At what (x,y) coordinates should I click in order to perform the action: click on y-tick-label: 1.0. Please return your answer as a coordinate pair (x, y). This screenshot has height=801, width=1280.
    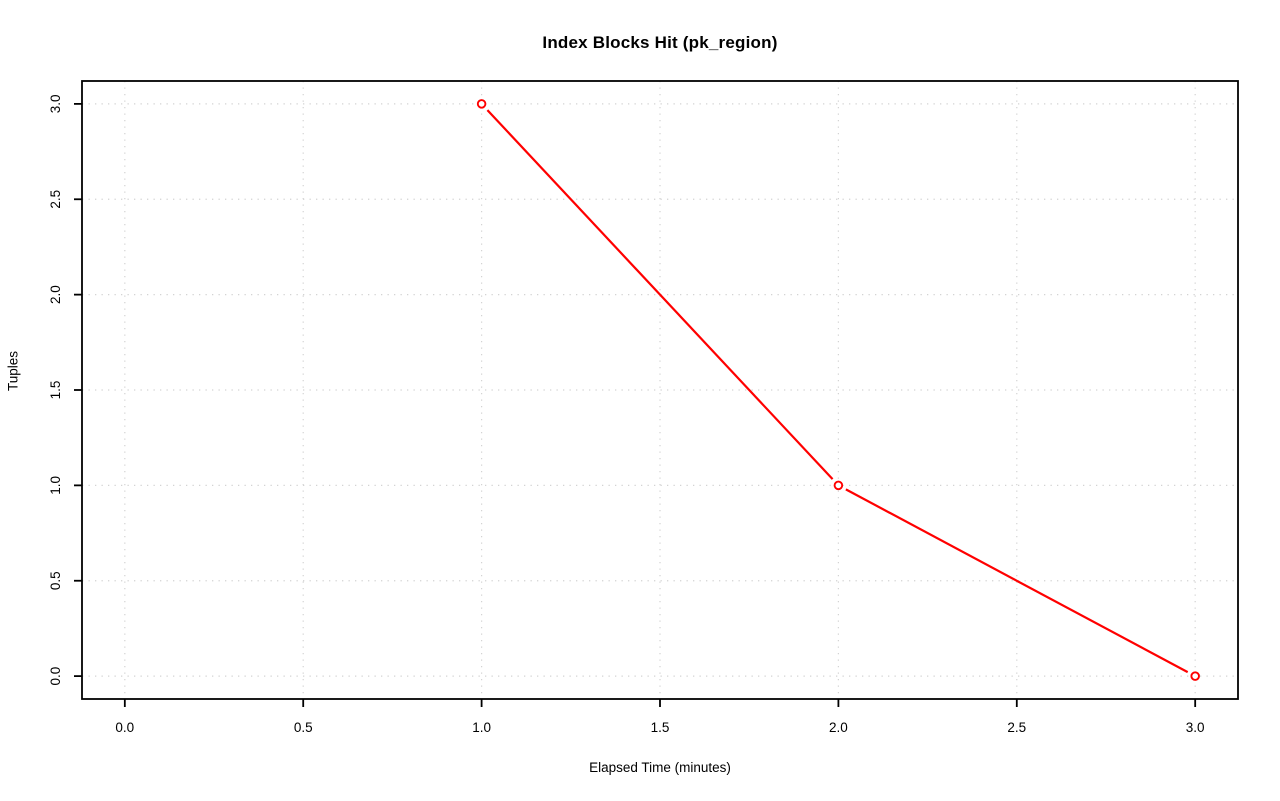
    Looking at the image, I should click on (55, 485).